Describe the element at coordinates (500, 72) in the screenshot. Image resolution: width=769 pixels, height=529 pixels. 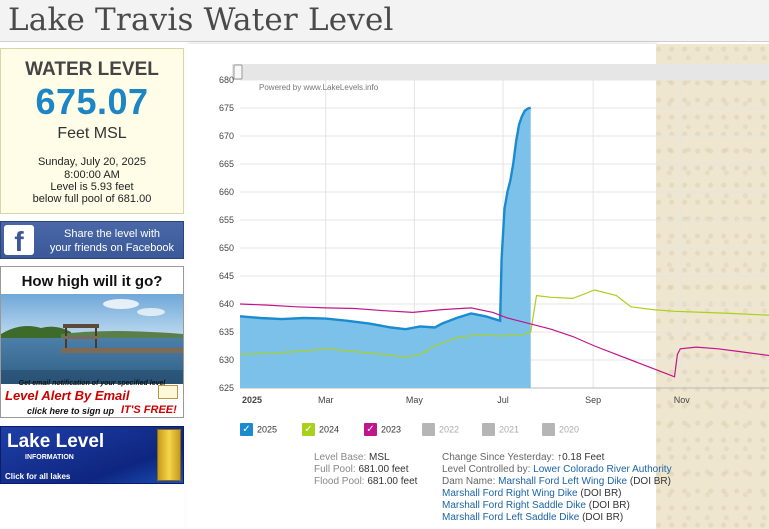
I see `chart-scrollbar-track` at that location.